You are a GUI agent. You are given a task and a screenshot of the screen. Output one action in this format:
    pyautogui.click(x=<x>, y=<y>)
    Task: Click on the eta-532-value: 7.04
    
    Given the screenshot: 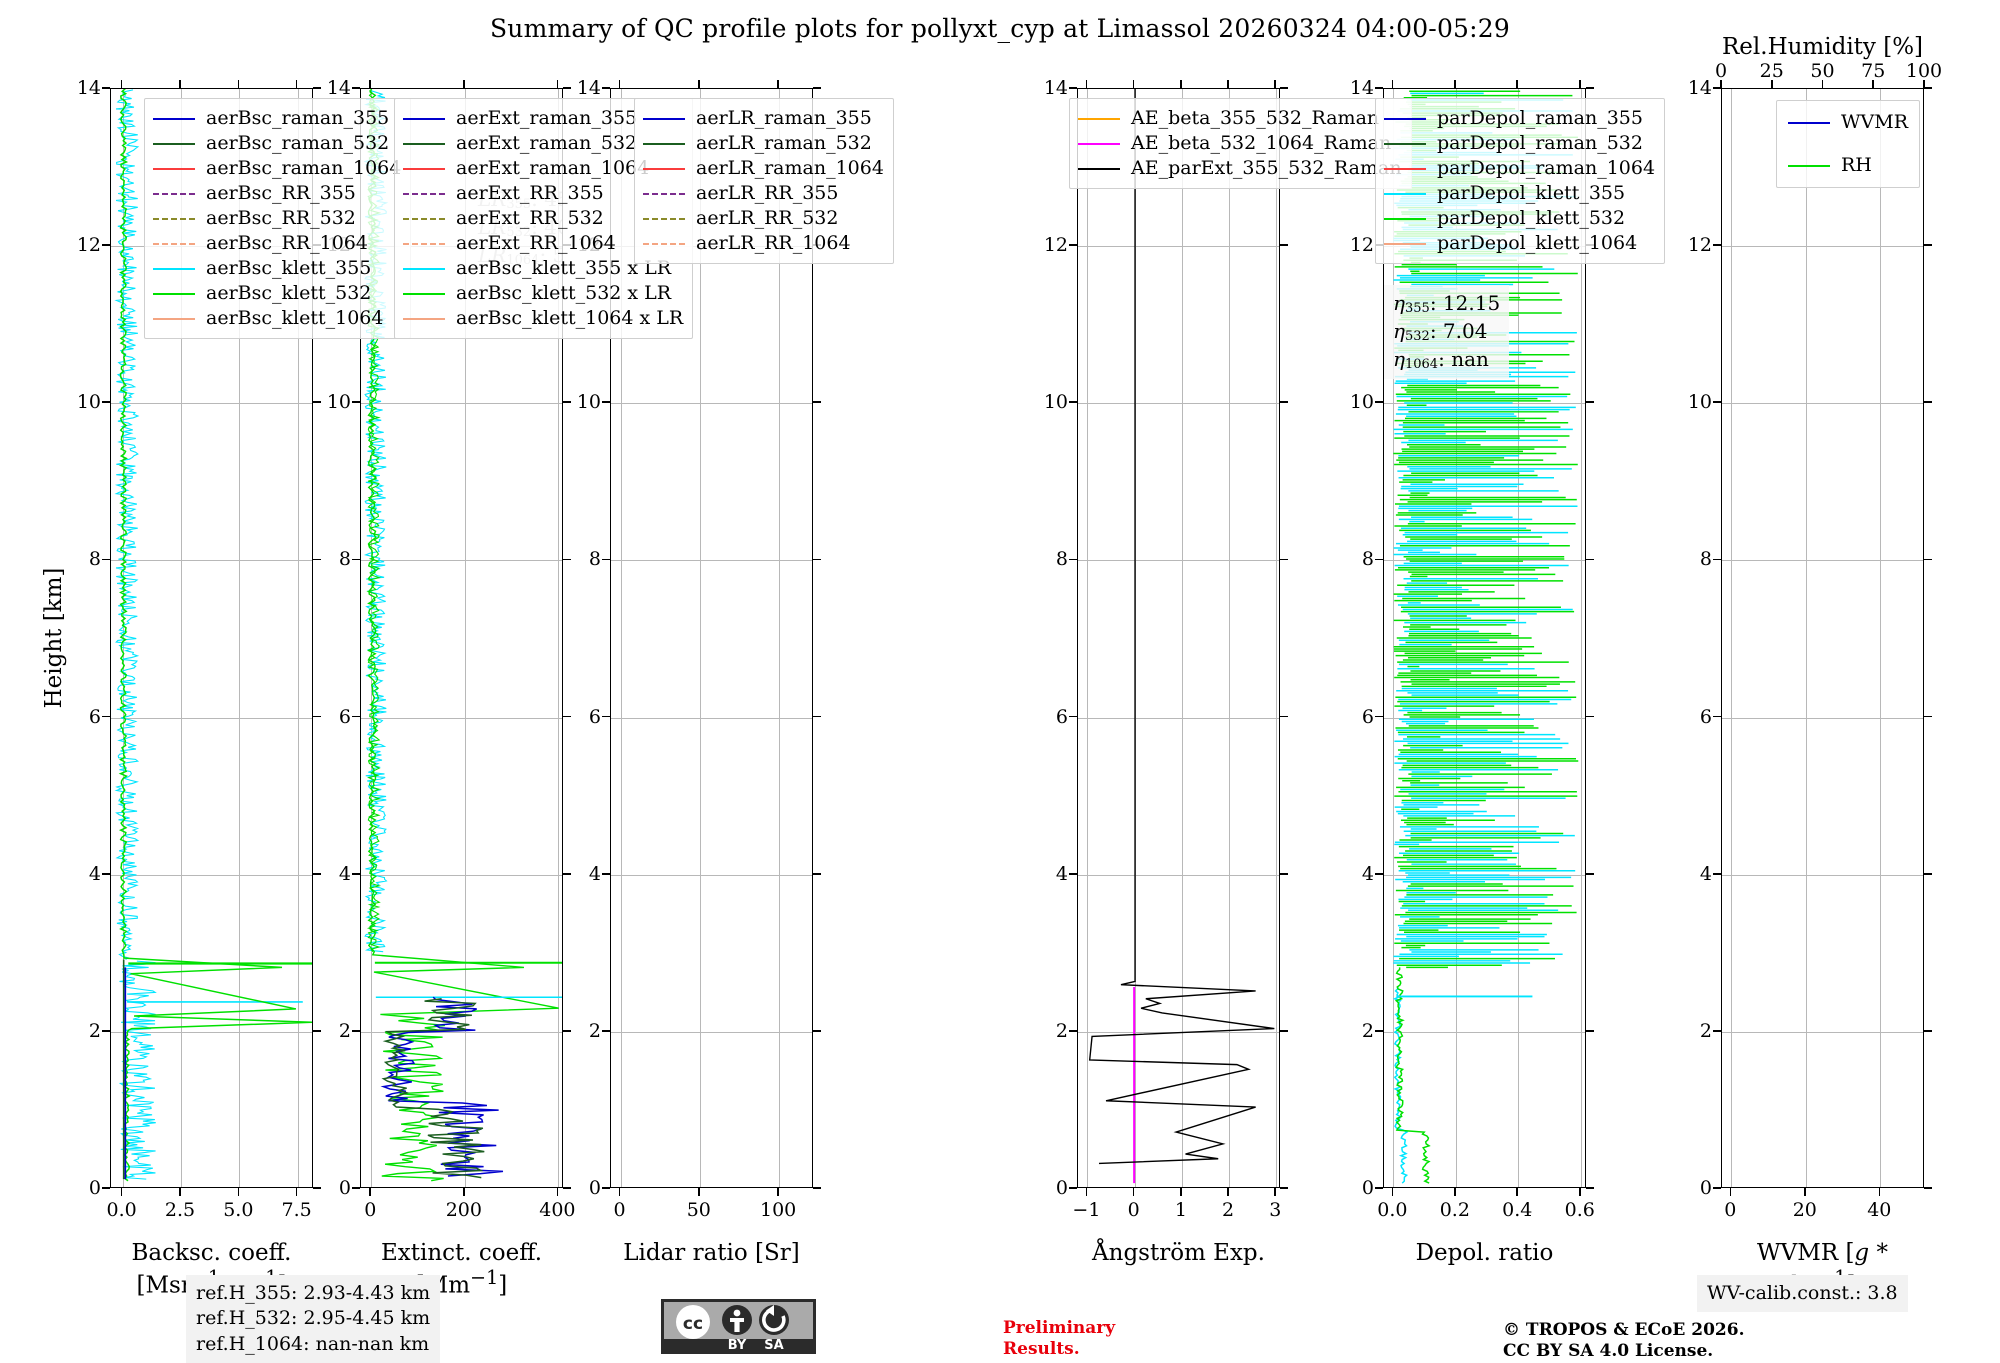 What is the action you would take?
    pyautogui.click(x=1465, y=330)
    